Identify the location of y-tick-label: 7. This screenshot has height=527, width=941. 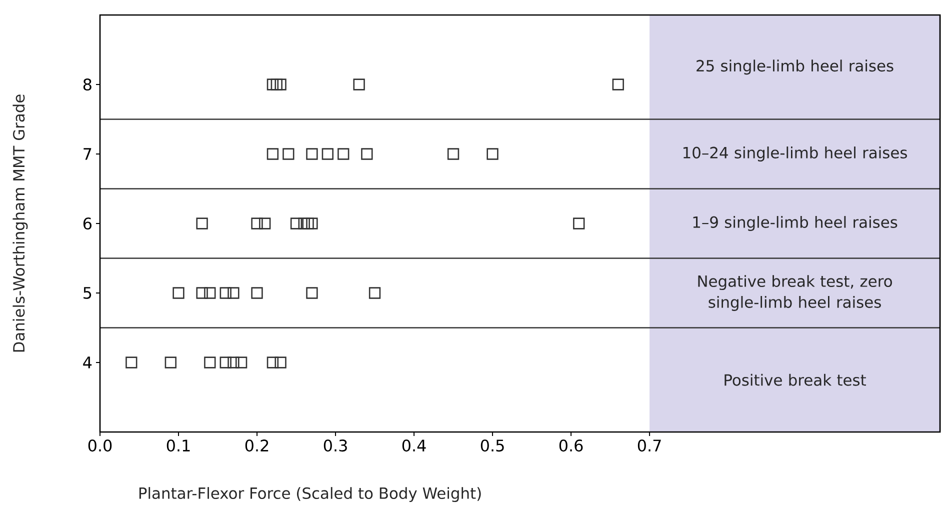
(88, 154).